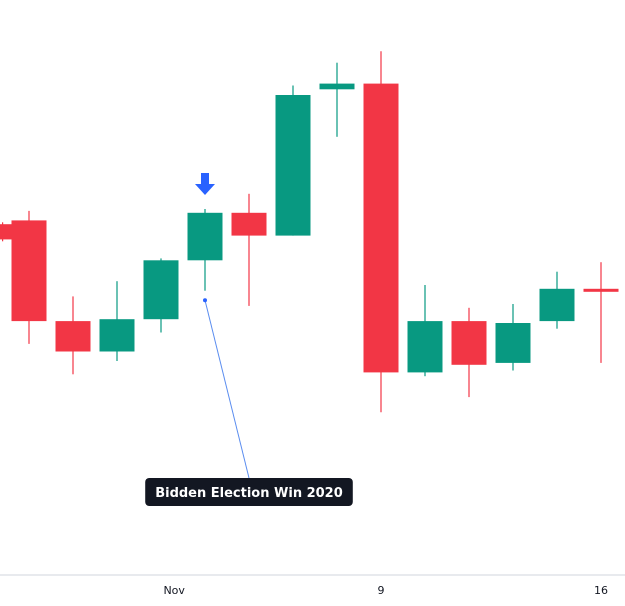 Image resolution: width=625 pixels, height=606 pixels. What do you see at coordinates (601, 590) in the screenshot?
I see `x-tick-label: 16` at bounding box center [601, 590].